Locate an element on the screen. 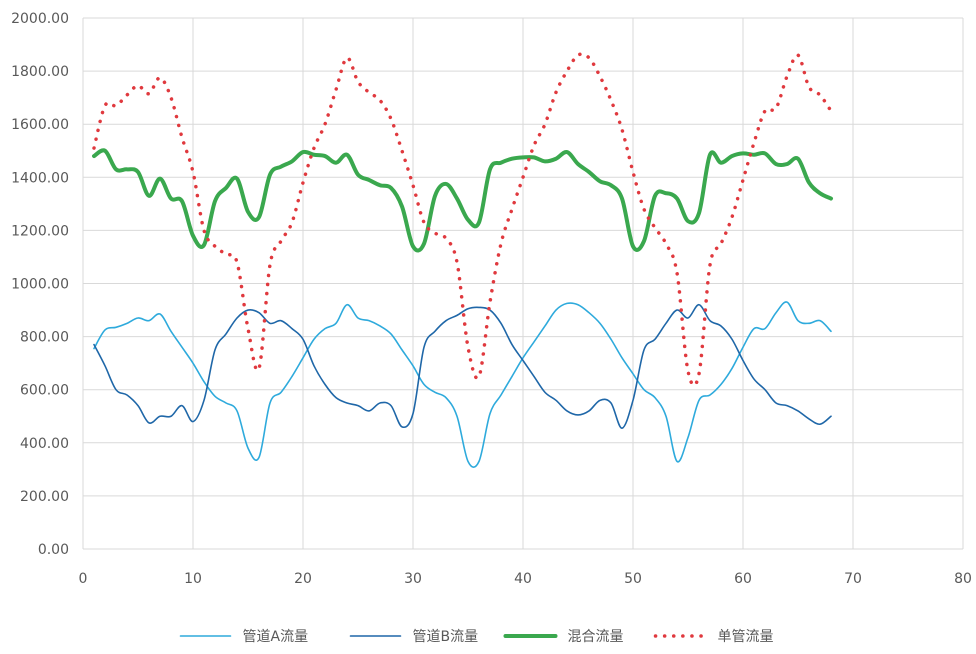  x-tick-label: 10 is located at coordinates (193, 579).